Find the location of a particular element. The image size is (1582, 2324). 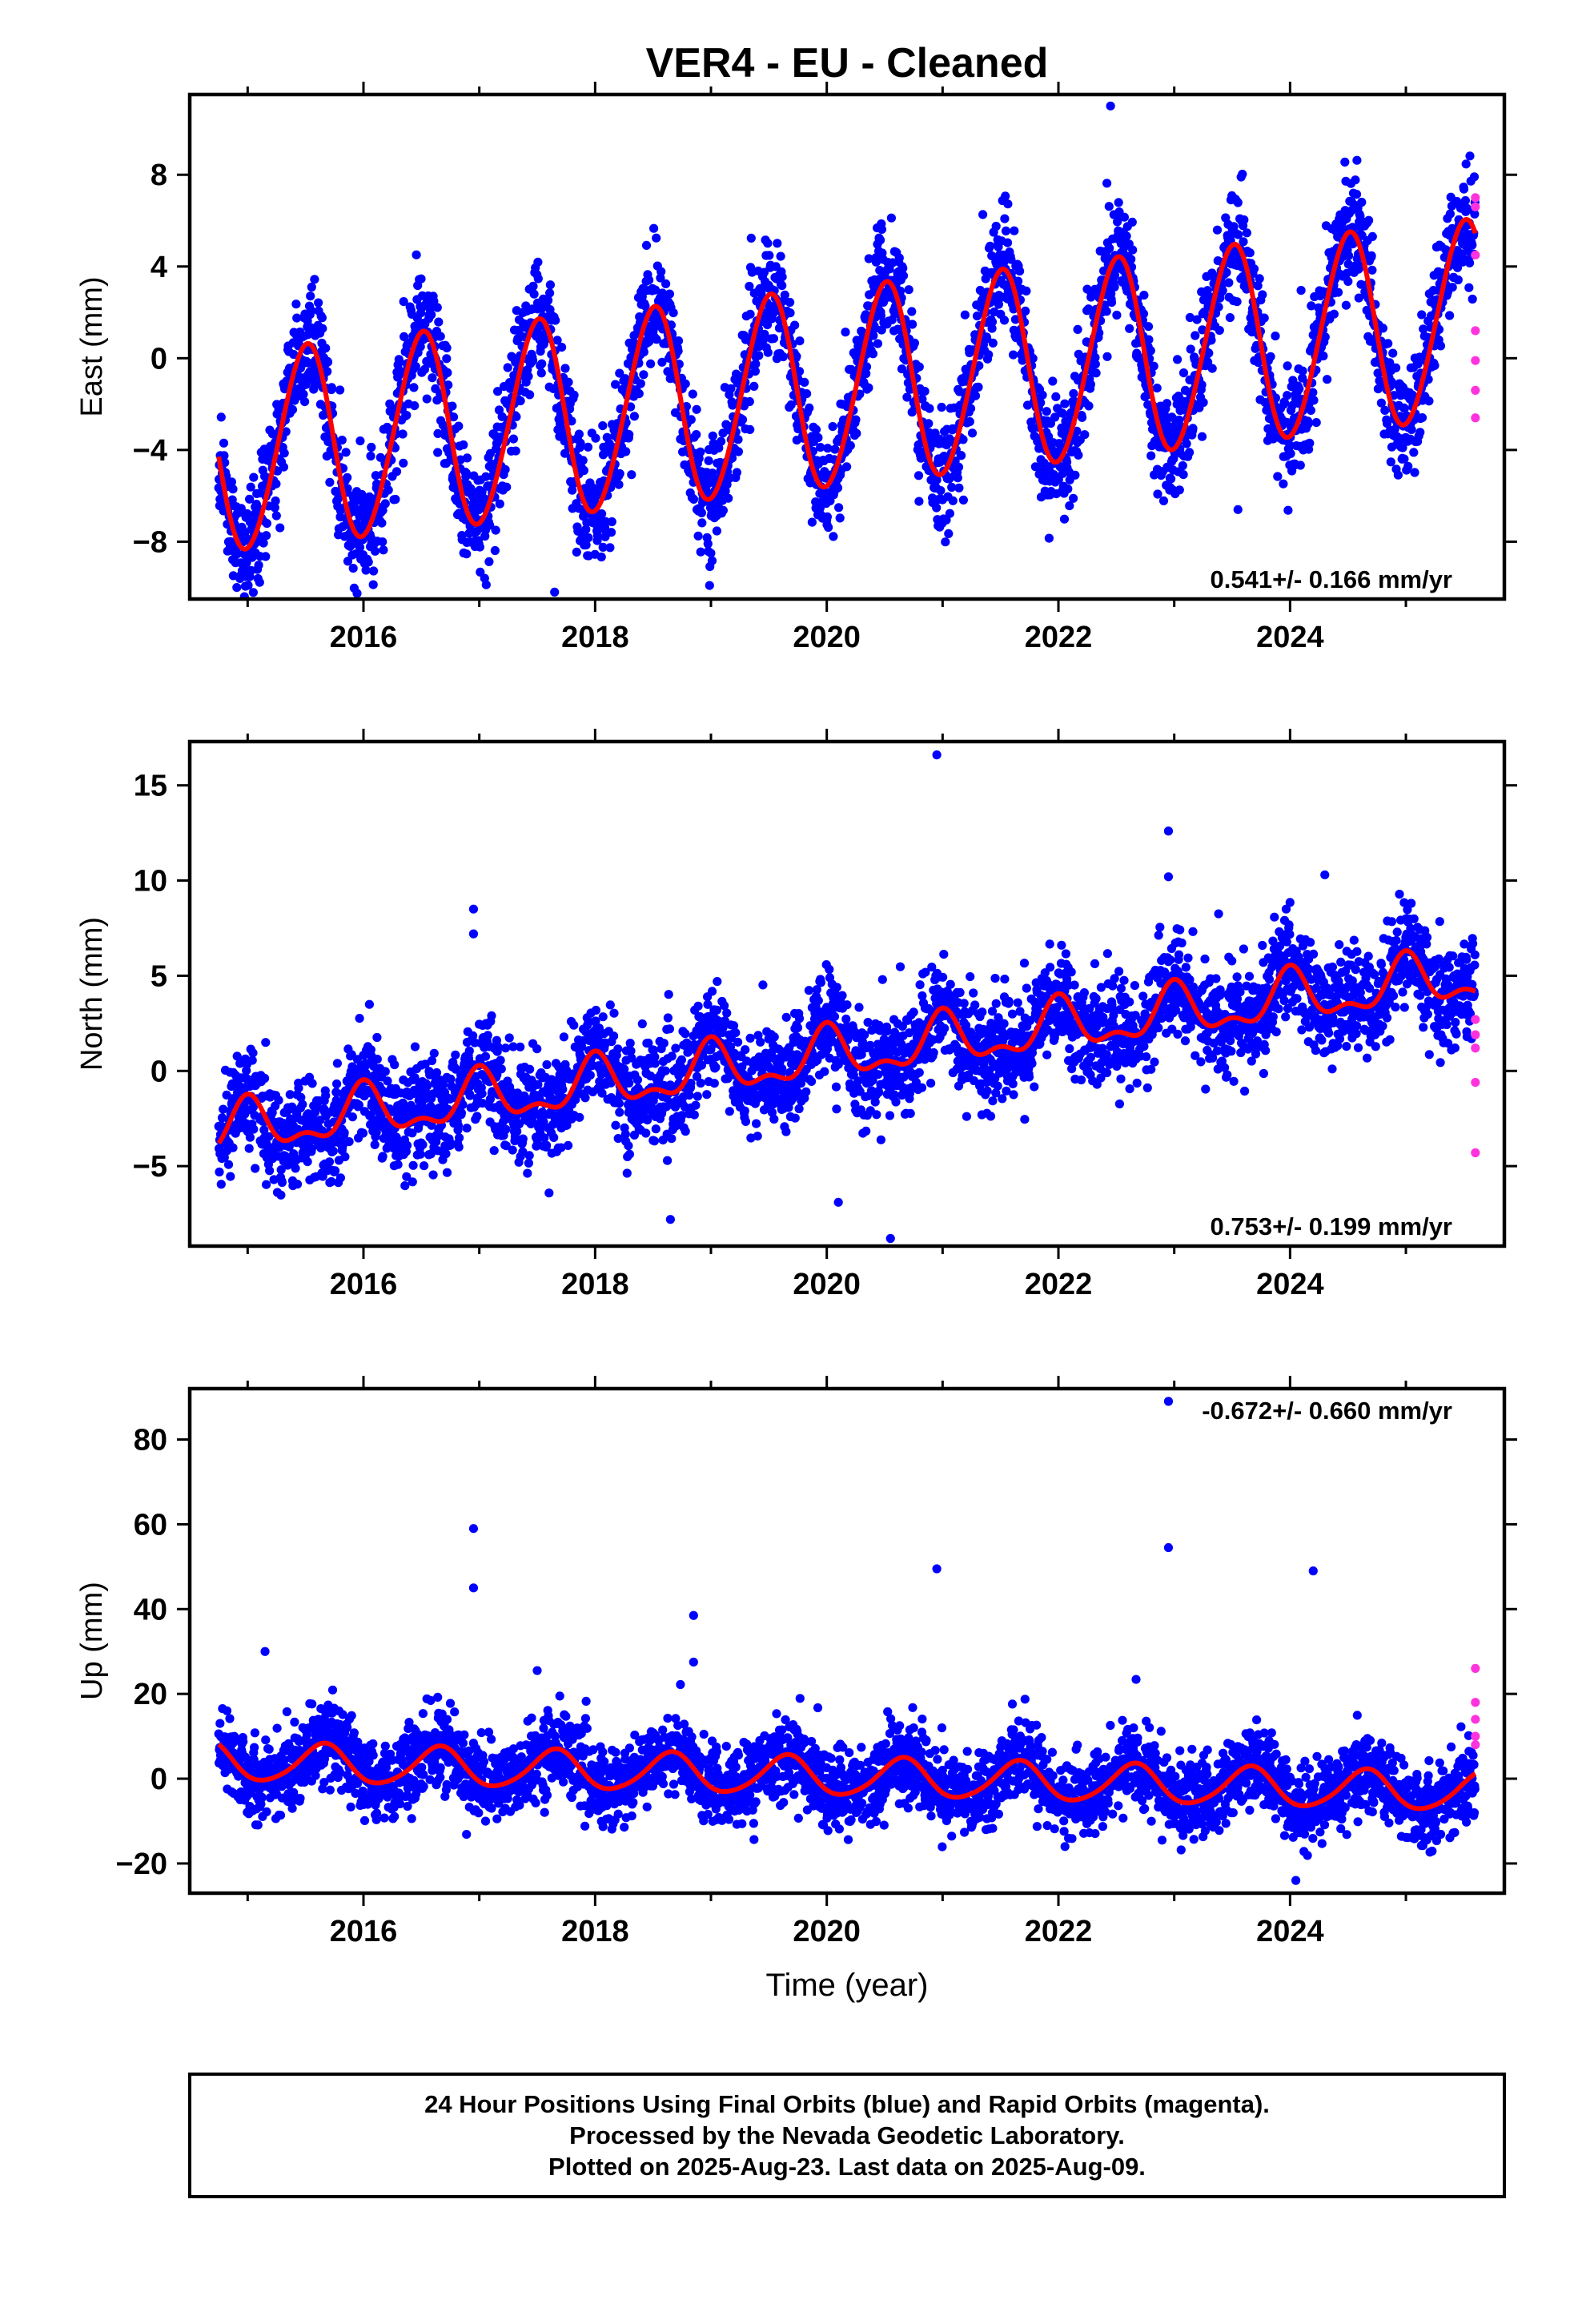

figure-title: VER4 - EU - Cleaned is located at coordinates (847, 63).